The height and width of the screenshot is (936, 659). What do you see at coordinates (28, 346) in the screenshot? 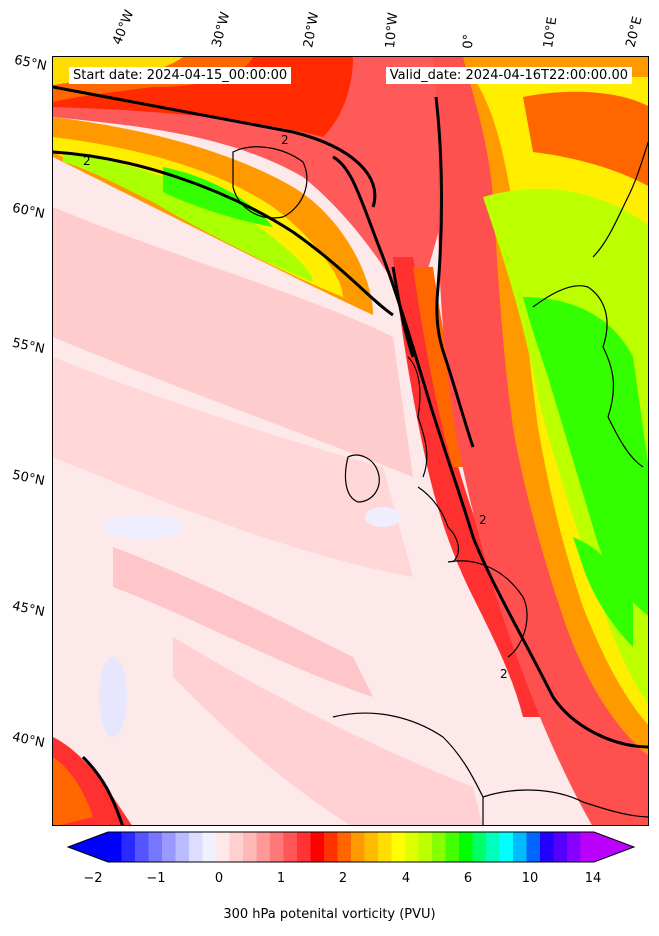
I see `lat-label-55n: 55°N` at bounding box center [28, 346].